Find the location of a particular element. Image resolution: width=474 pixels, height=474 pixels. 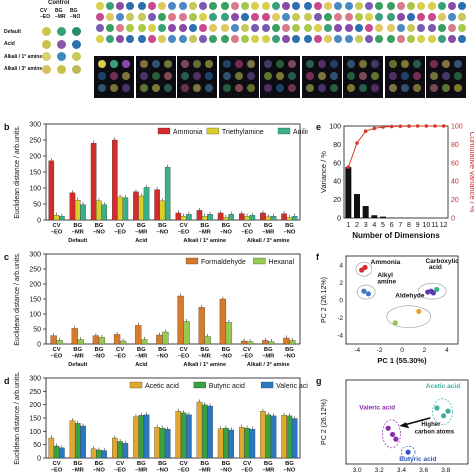

x-tick-label: 9 is located at coordinates (418, 225).